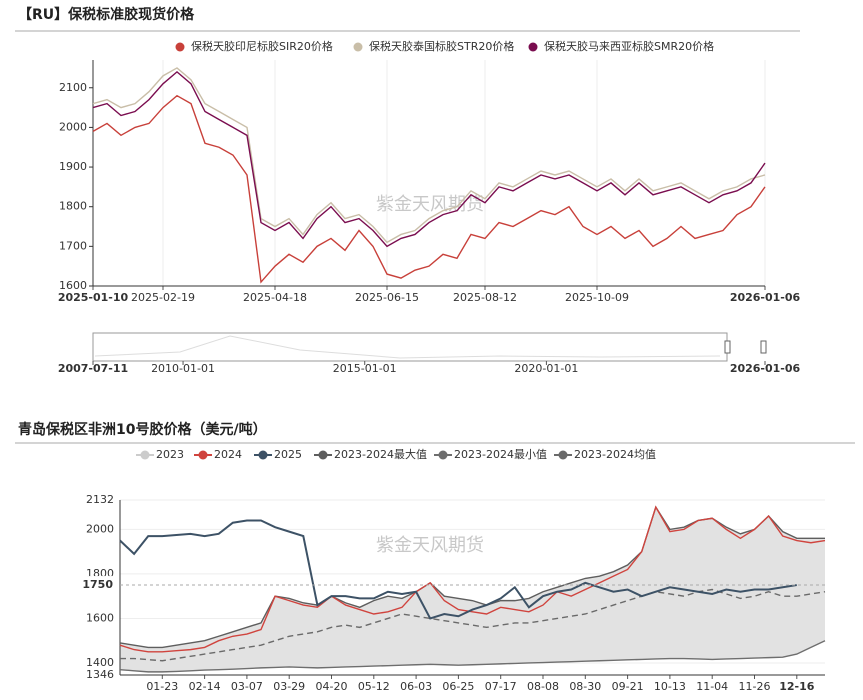  What do you see at coordinates (262, 46) in the screenshot?
I see `legend-label: 保税天胶印尼标胶SIR20价格` at bounding box center [262, 46].